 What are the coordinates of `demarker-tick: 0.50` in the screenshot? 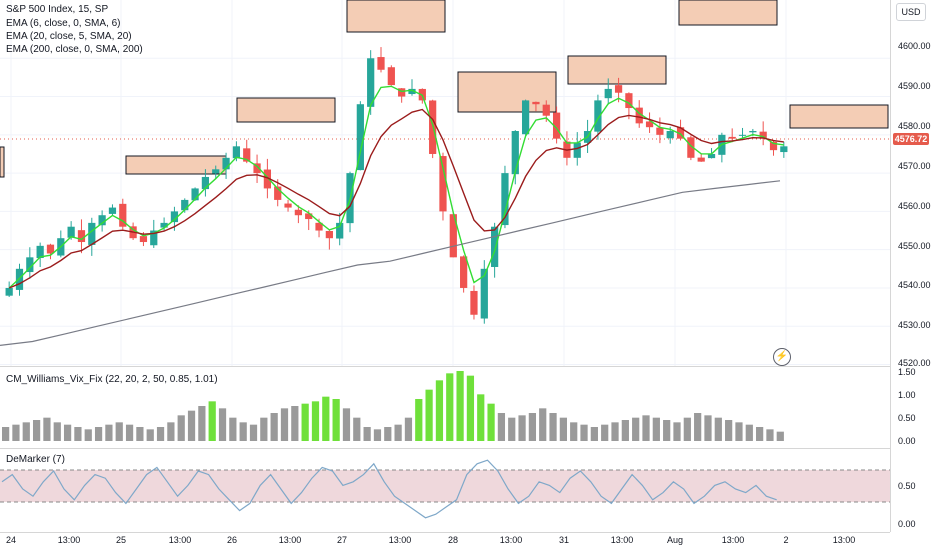 It's located at (907, 486).